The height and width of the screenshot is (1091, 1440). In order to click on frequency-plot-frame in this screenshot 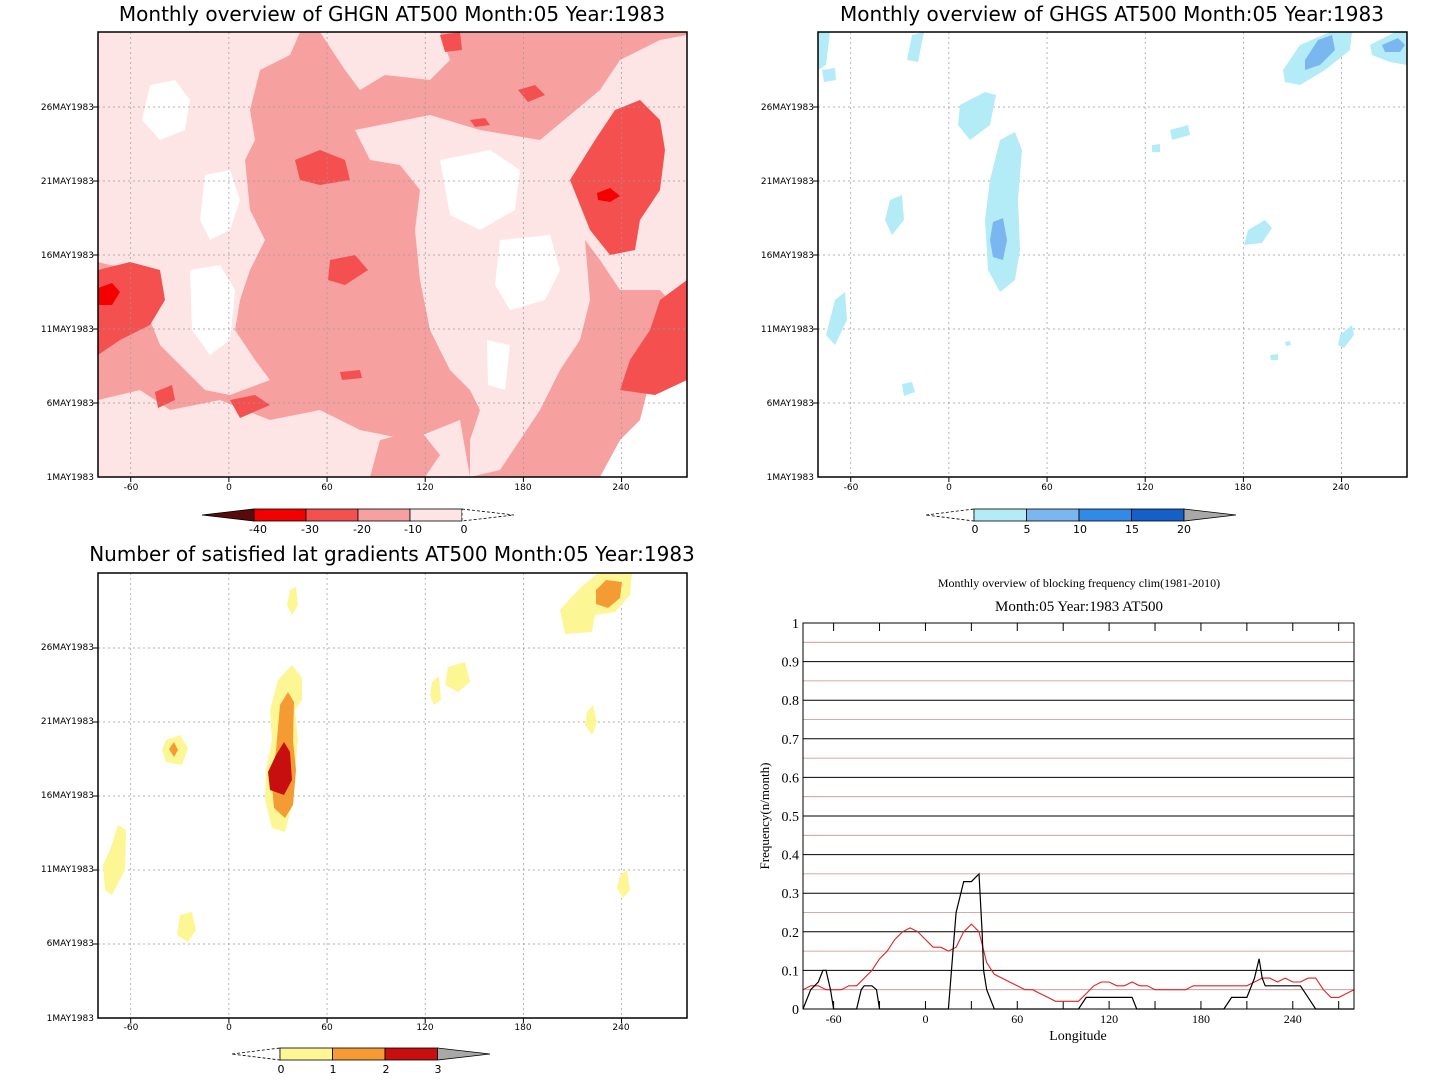, I will do `click(1078, 816)`.